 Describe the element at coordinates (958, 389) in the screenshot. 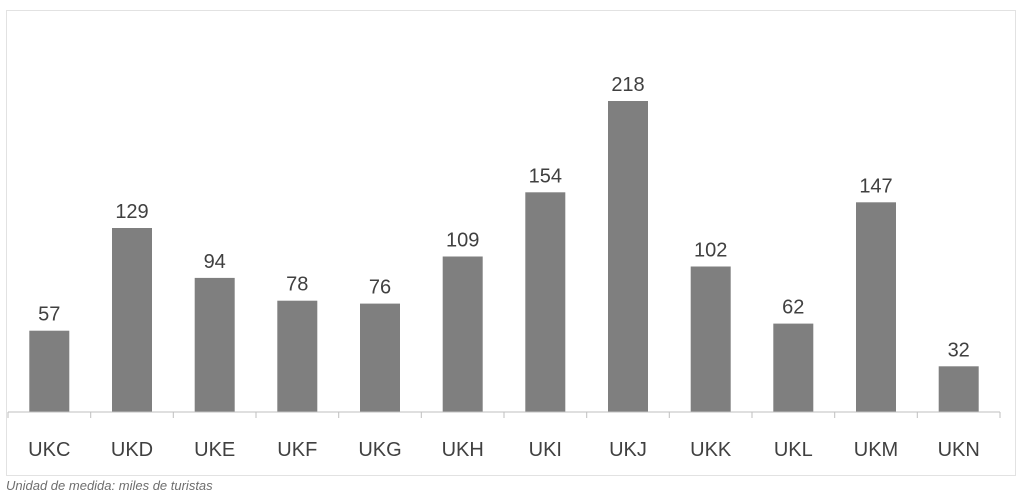

I see `bar-ukn` at that location.